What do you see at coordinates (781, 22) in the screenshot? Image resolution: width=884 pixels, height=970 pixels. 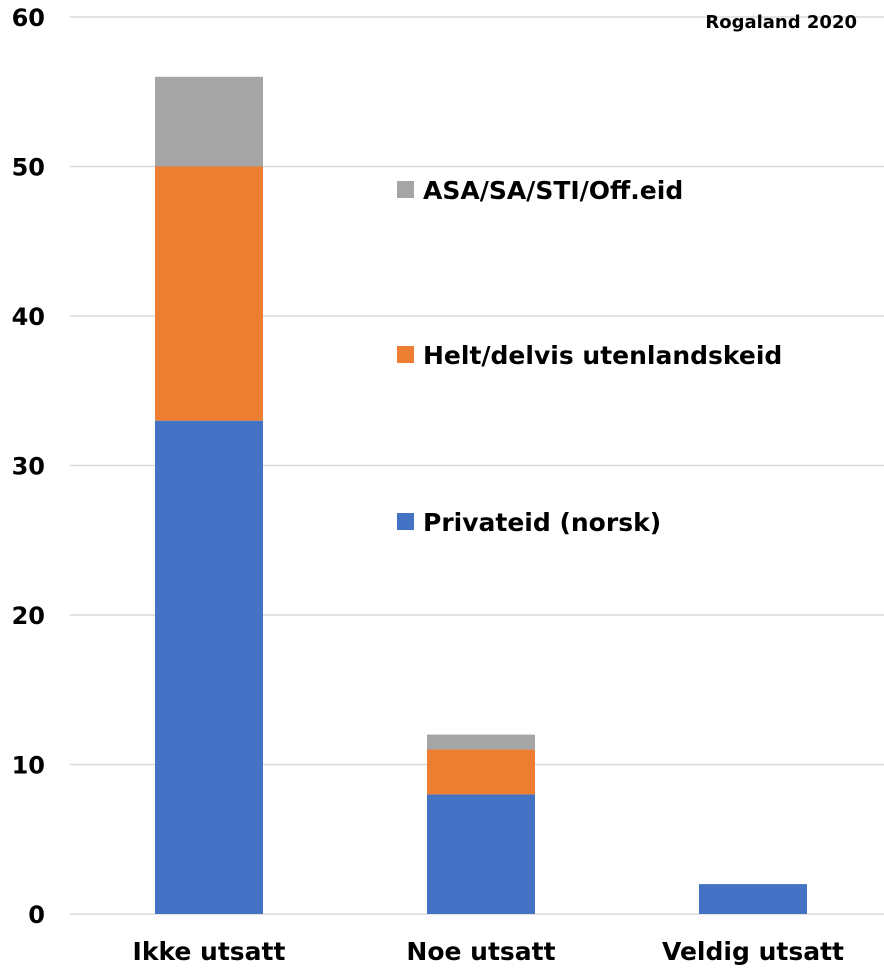 I see `chart-annotation: Rogaland 2020` at bounding box center [781, 22].